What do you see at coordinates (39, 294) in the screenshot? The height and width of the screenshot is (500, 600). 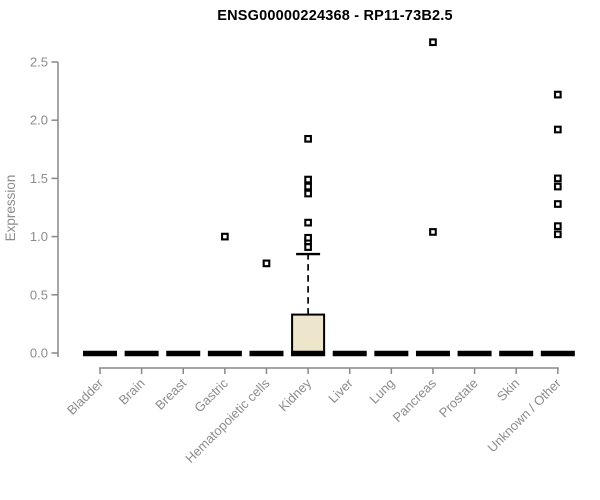 I see `y-tick-label: 0.5` at bounding box center [39, 294].